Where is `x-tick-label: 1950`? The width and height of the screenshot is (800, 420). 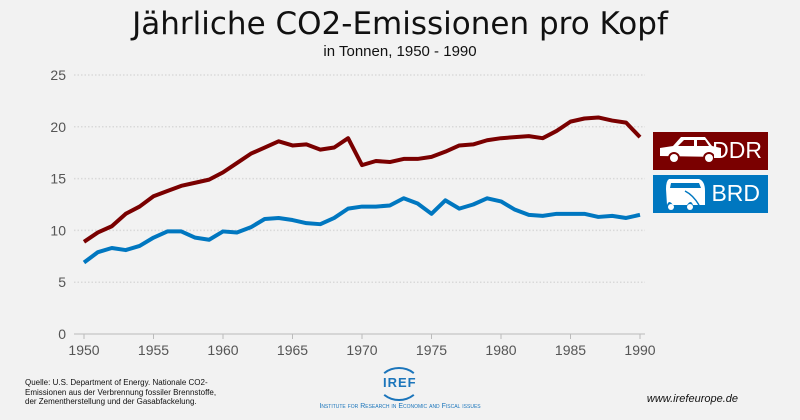
x-tick-label: 1950 is located at coordinates (83, 350).